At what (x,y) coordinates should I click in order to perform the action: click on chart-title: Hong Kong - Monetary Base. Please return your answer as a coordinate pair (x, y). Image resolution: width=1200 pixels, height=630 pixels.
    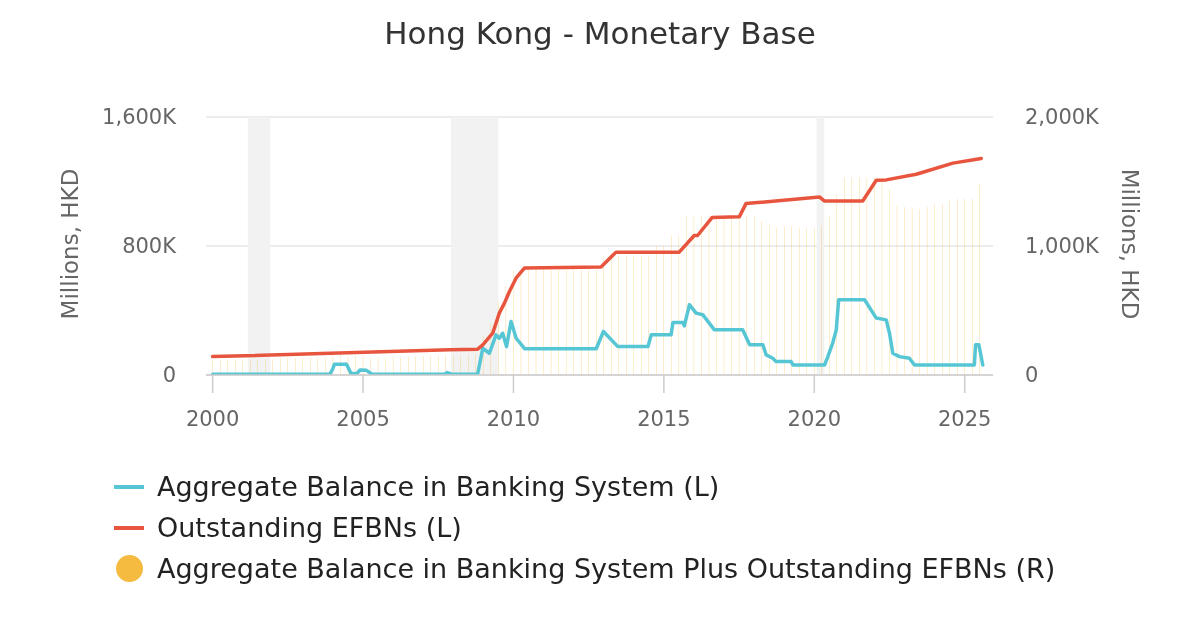
    Looking at the image, I should click on (600, 33).